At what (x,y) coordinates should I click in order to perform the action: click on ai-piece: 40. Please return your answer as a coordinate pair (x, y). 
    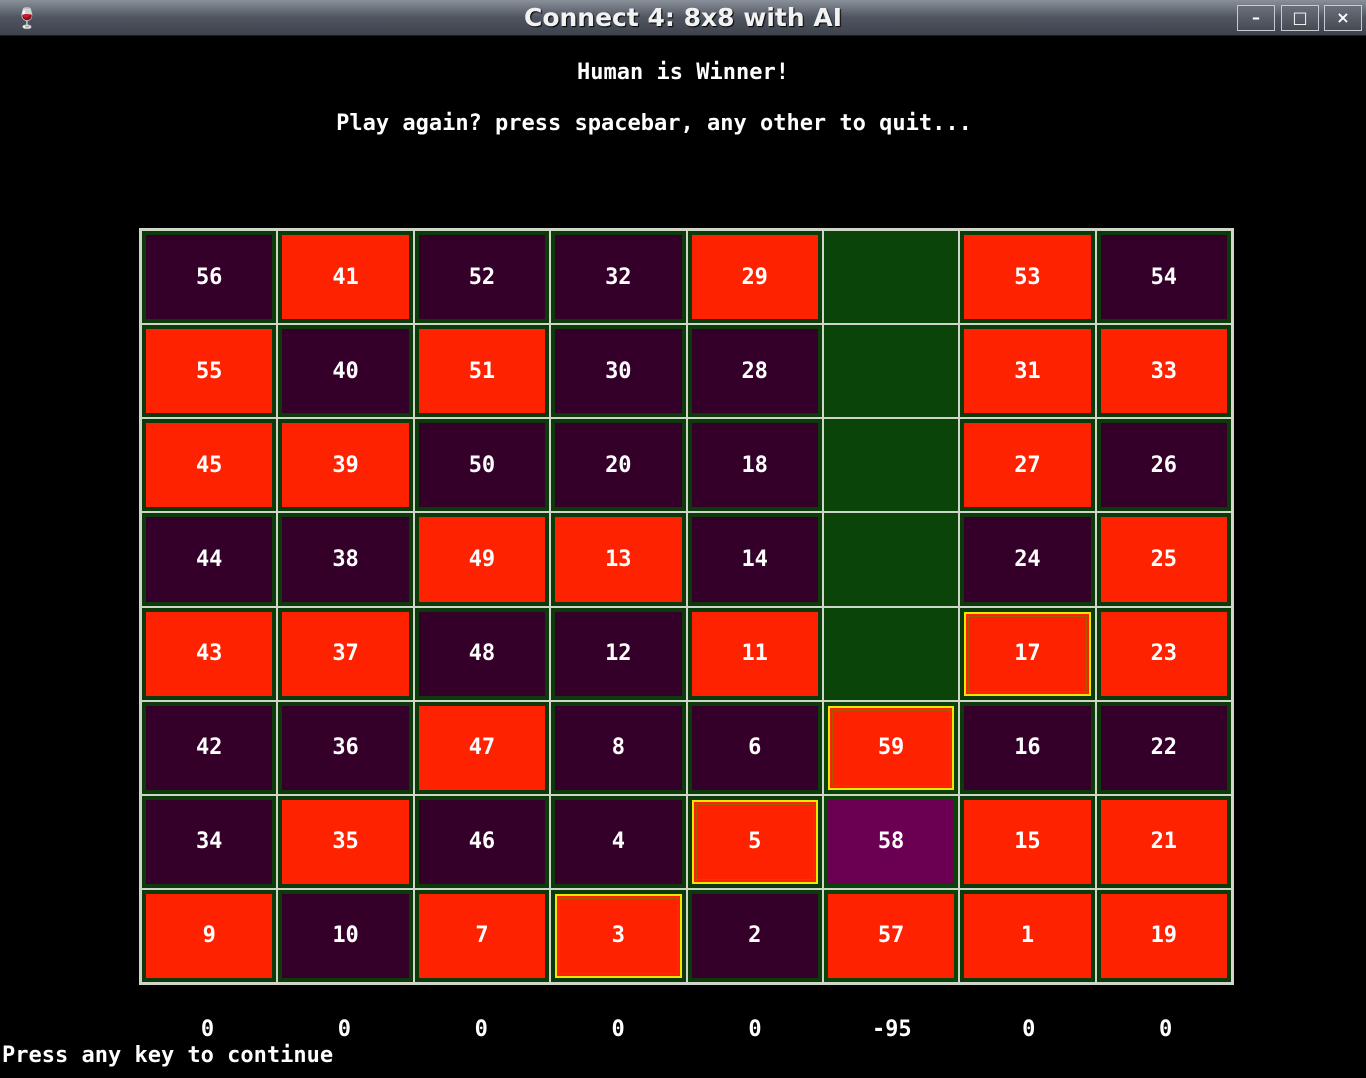
    Looking at the image, I should click on (345, 371).